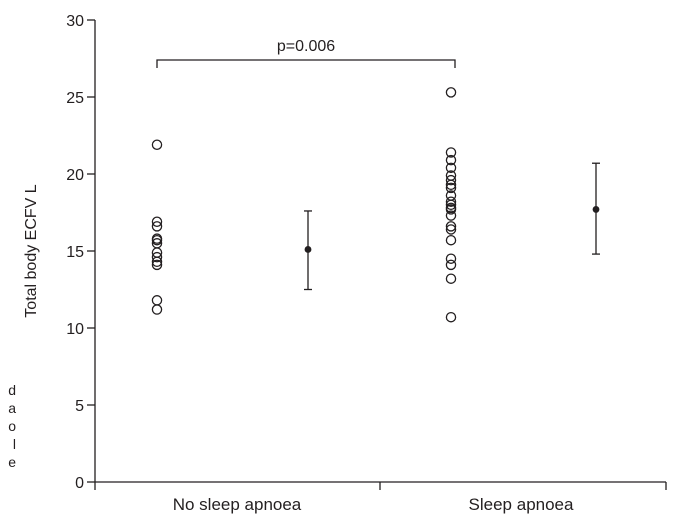 This screenshot has width=676, height=517. I want to click on x-axis, so click(380, 485).